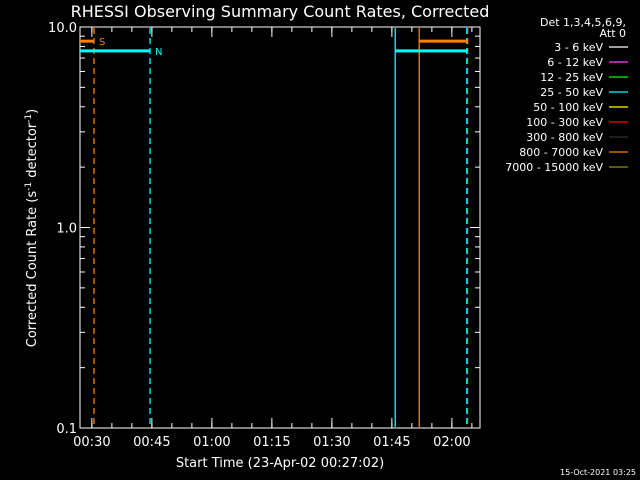  Describe the element at coordinates (451, 442) in the screenshot. I see `x-tick-label: 02:00` at that location.